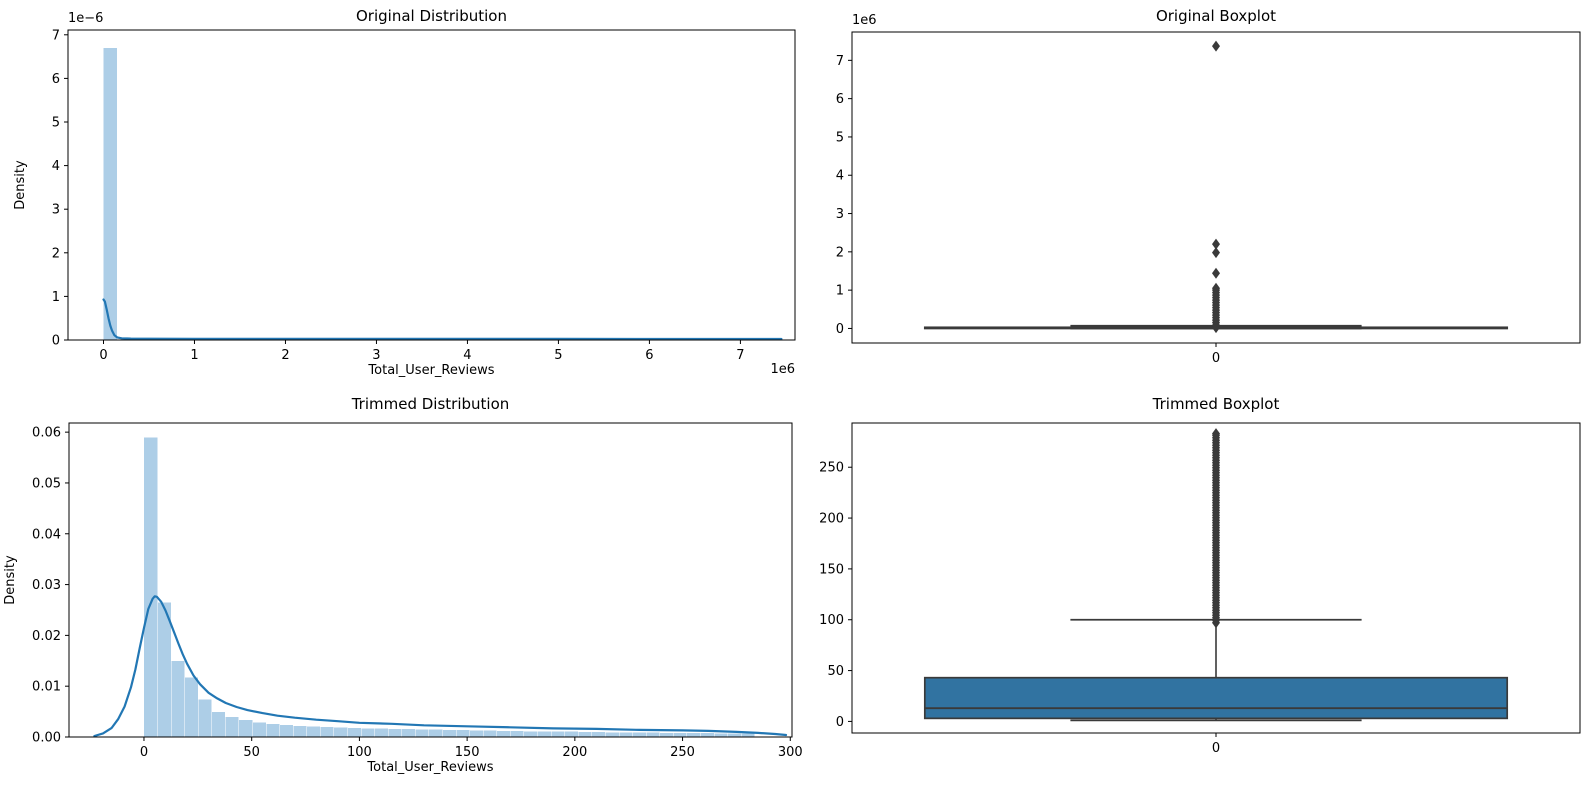  What do you see at coordinates (844, 195) in the screenshot?
I see `y-axis: 0 1 2 3 4 5 6 7` at bounding box center [844, 195].